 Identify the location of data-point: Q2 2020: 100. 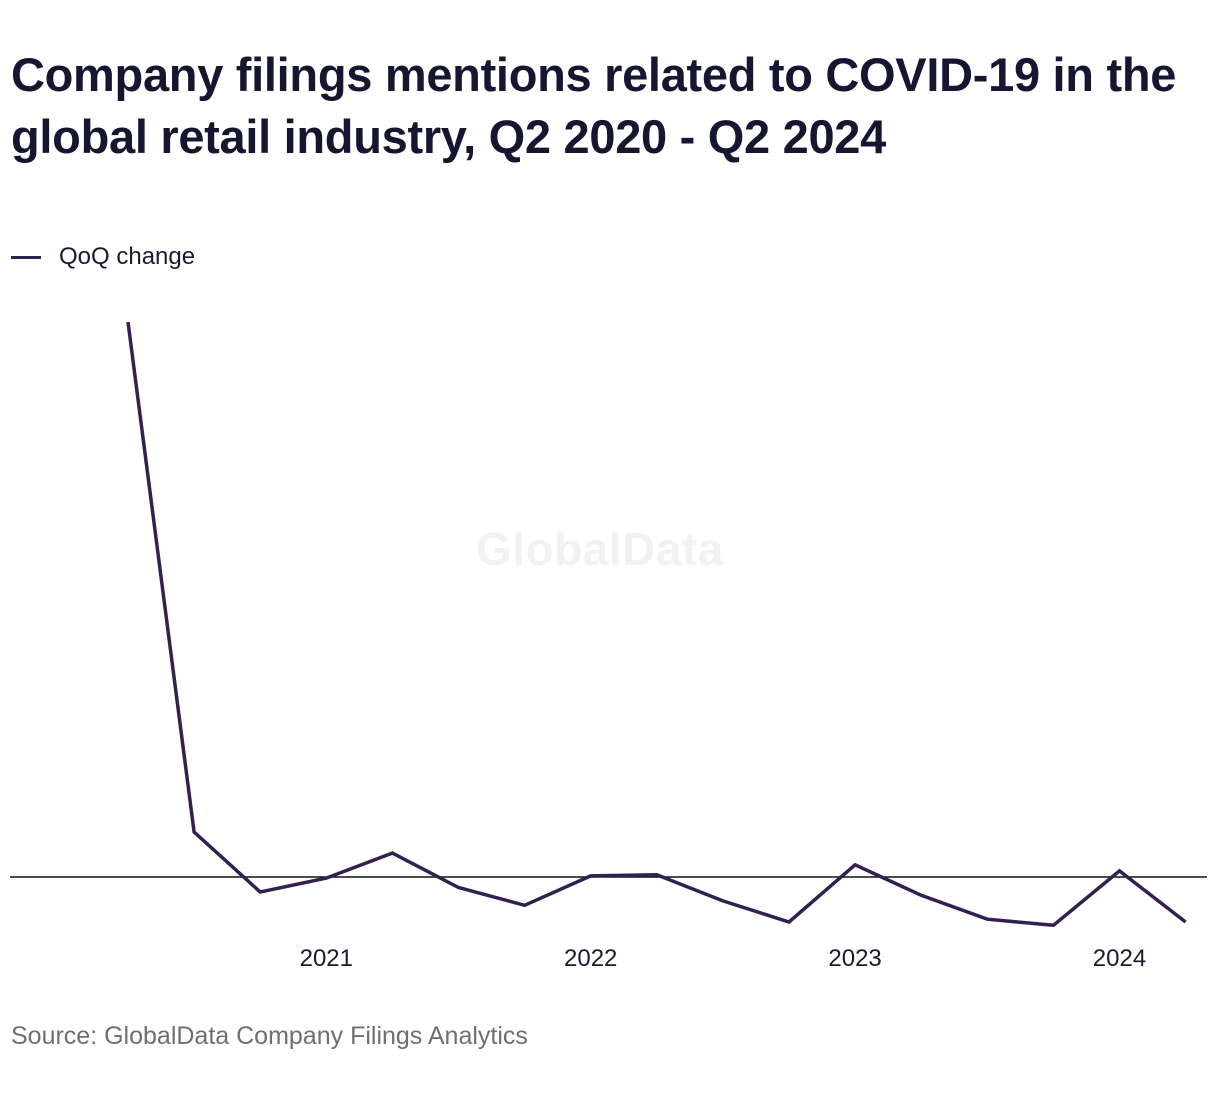
(128, 322).